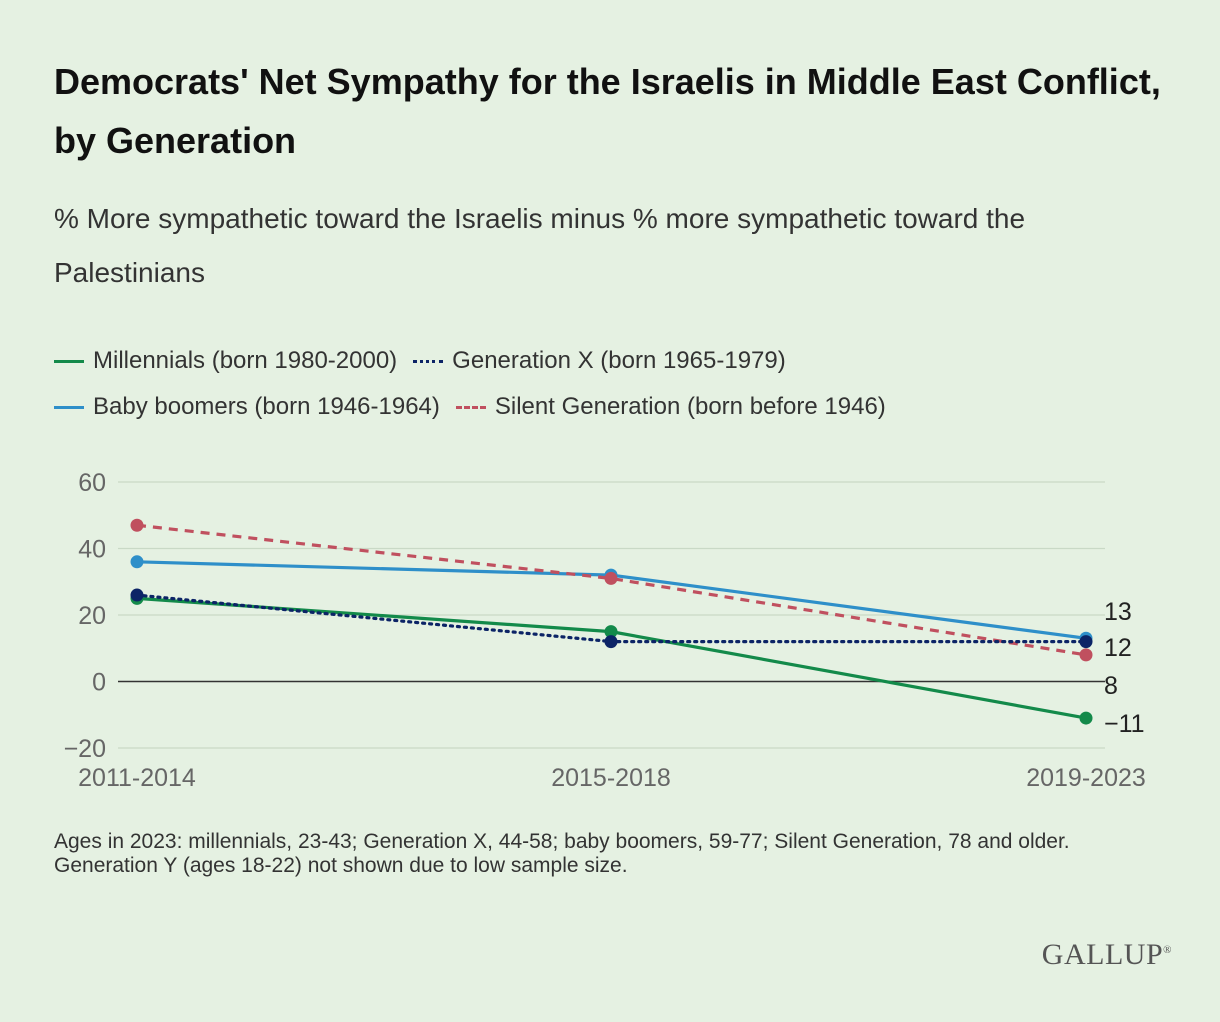 Image resolution: width=1220 pixels, height=1022 pixels. What do you see at coordinates (69, 407) in the screenshot?
I see `legend-swatch-baby-boomers` at bounding box center [69, 407].